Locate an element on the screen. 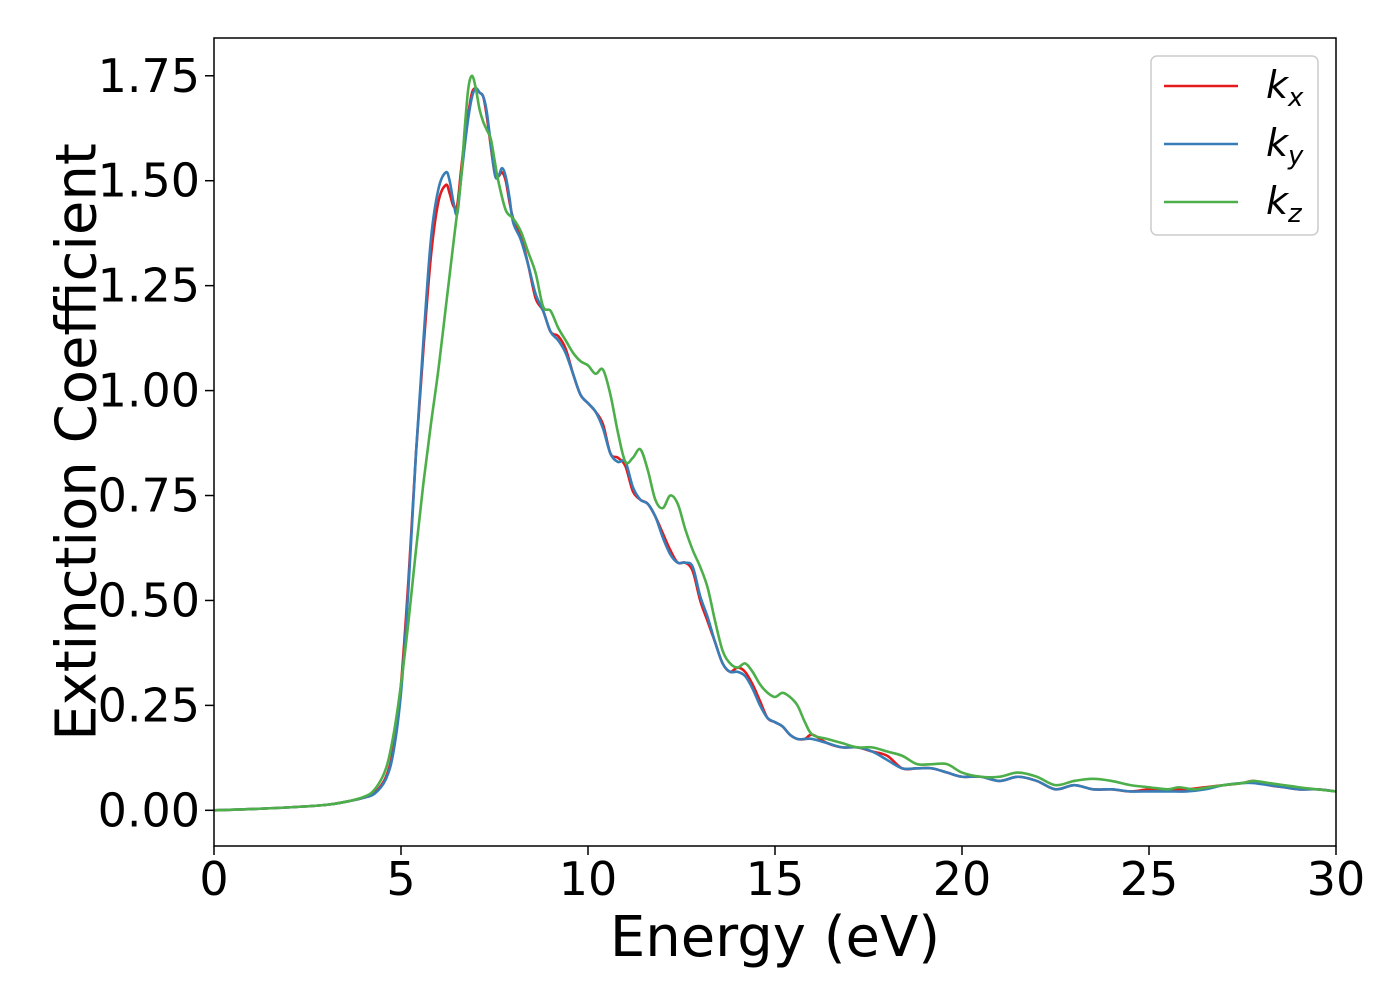 The height and width of the screenshot is (1000, 1400). legend-box is located at coordinates (1234, 145).